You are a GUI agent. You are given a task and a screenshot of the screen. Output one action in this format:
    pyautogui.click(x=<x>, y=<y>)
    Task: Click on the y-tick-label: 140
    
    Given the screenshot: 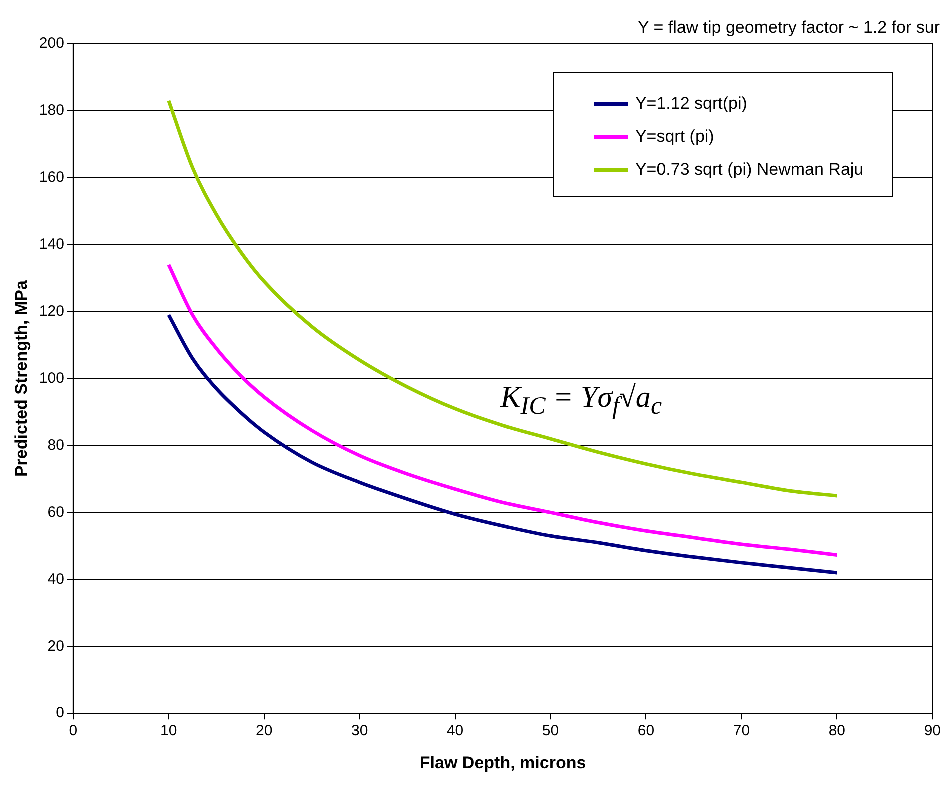 What is the action you would take?
    pyautogui.click(x=51, y=245)
    